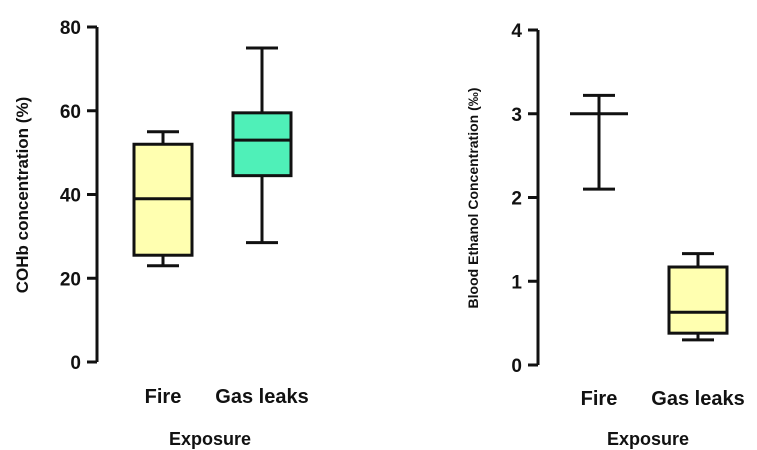  I want to click on chart2-x-axis-title: Exposure, so click(648, 439).